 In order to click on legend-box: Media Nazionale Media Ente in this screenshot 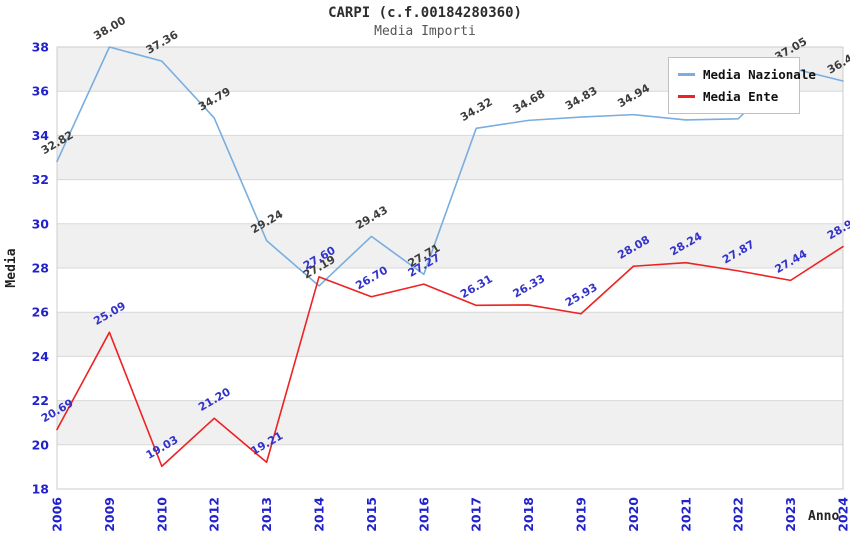, I will do `click(742, 85)`.